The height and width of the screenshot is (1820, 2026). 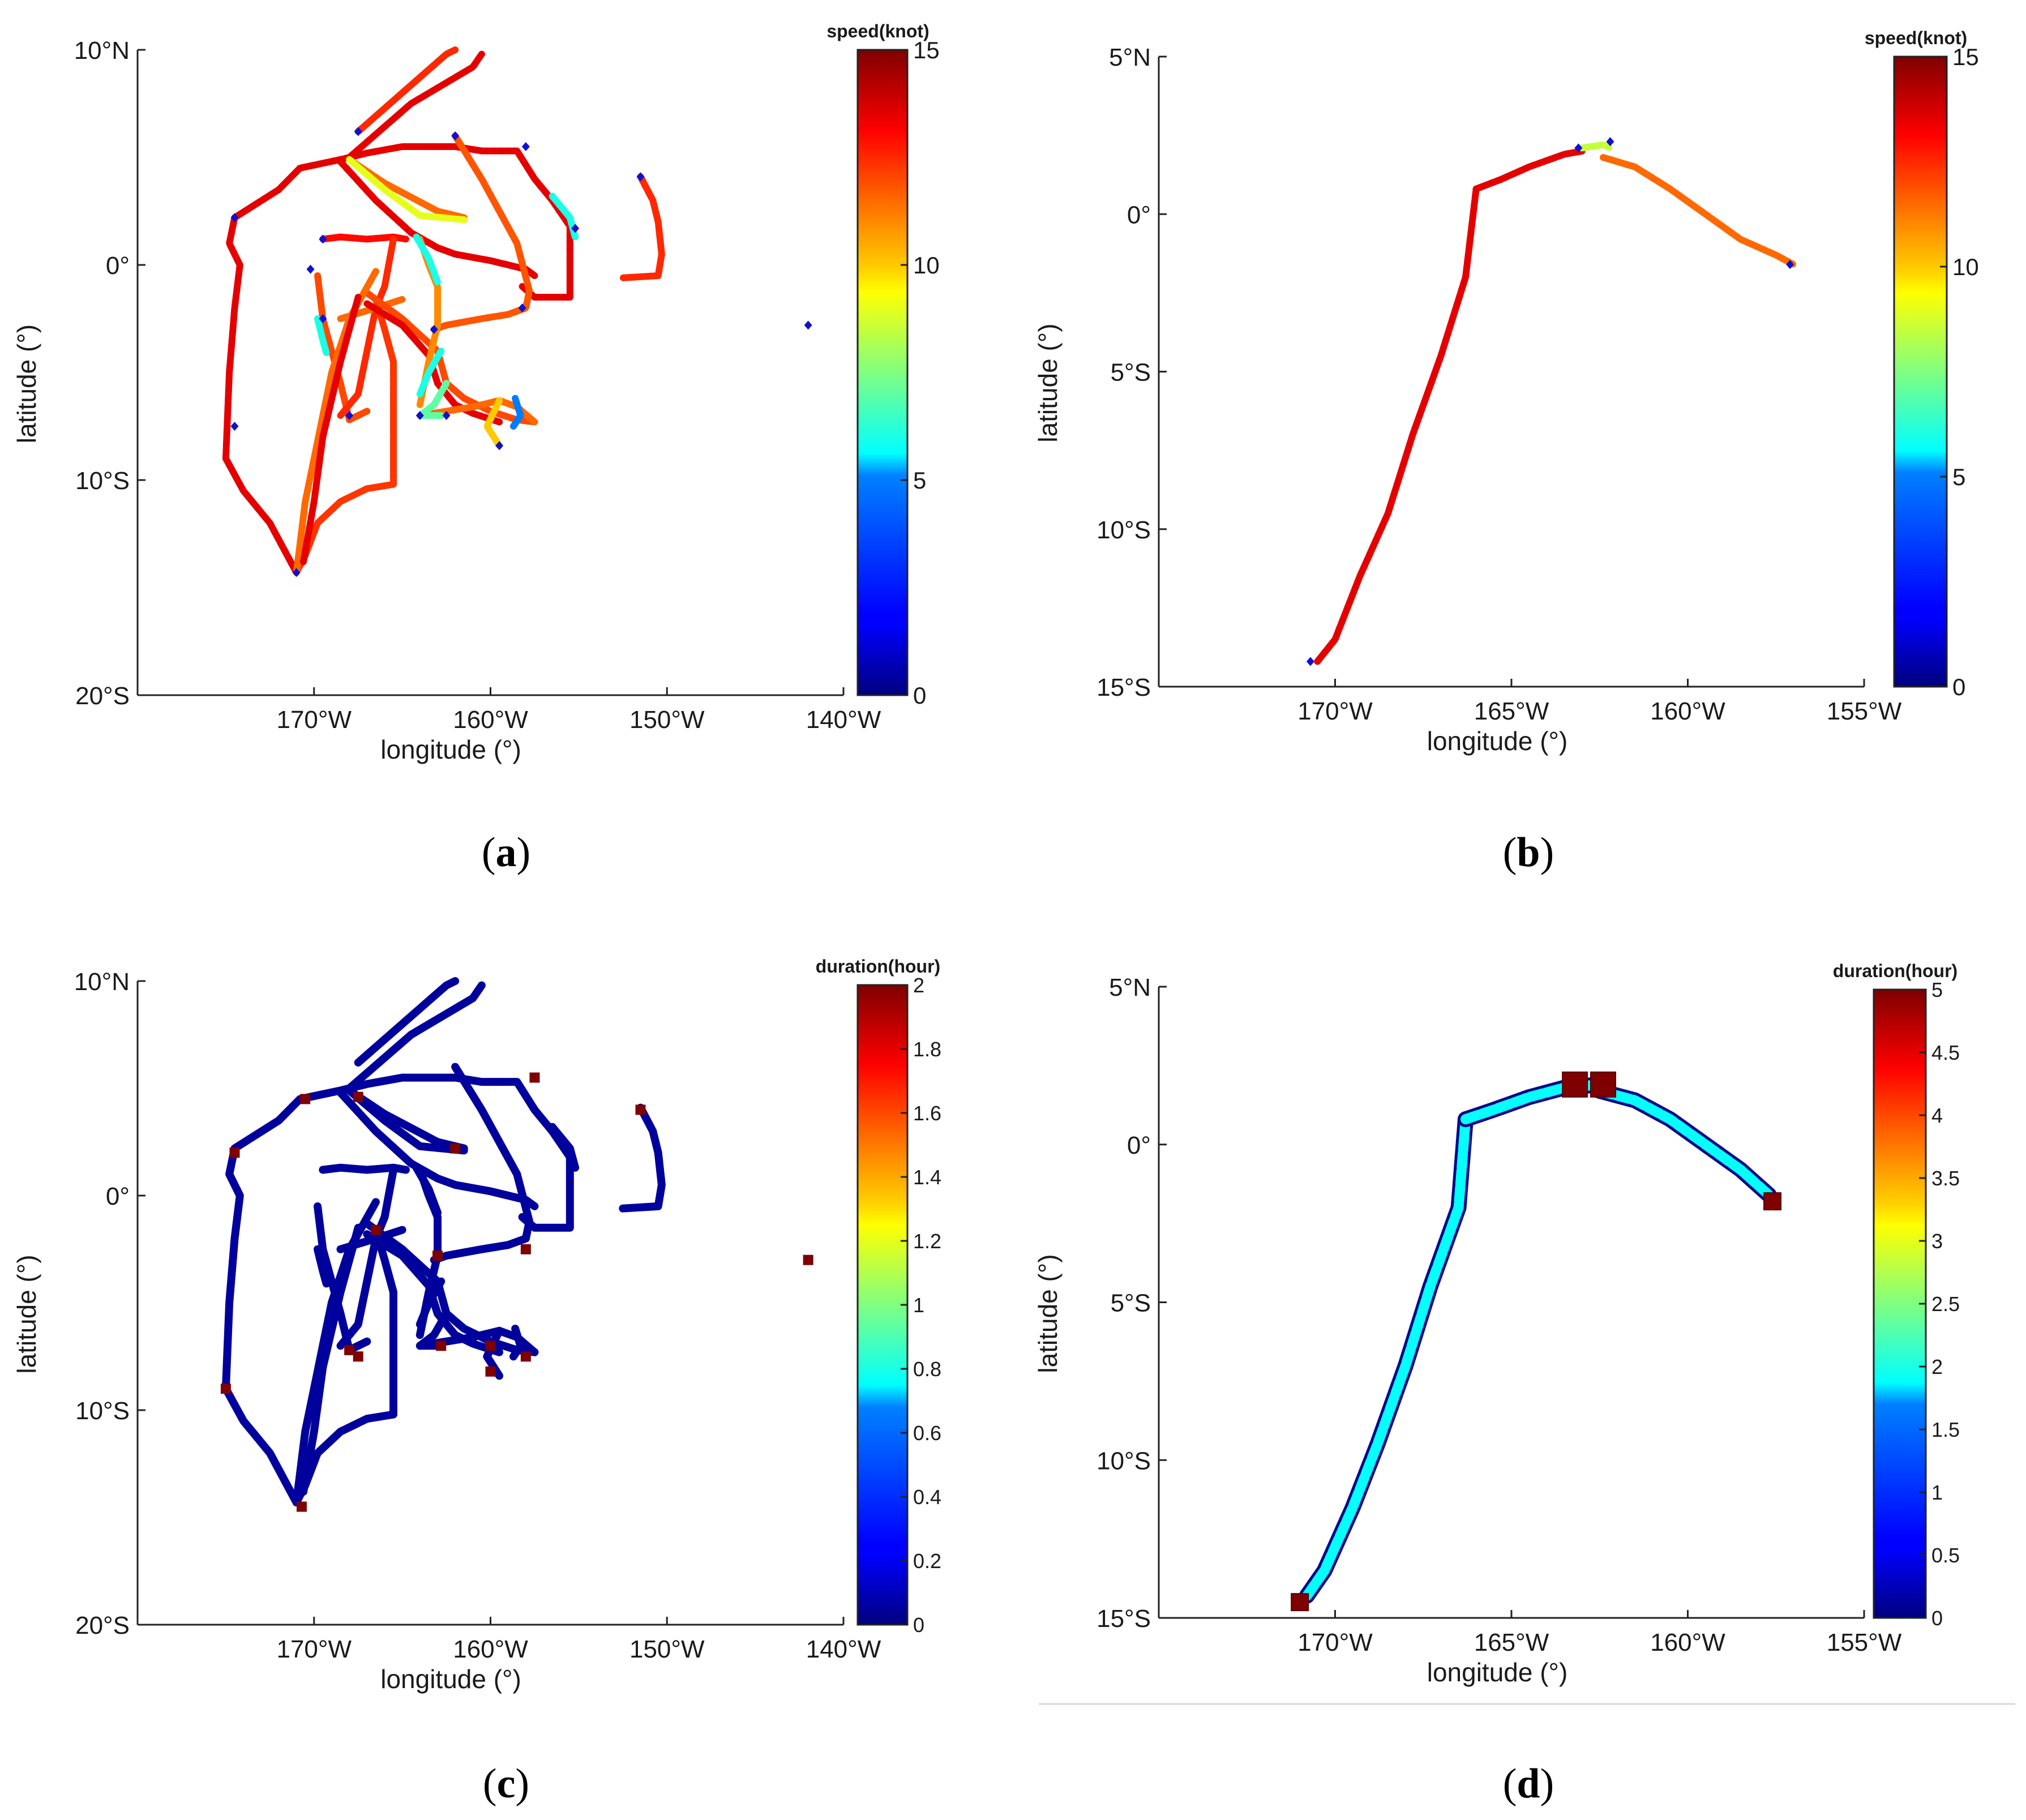 What do you see at coordinates (1945, 1052) in the screenshot?
I see `colorbar-tick-label: 4.5` at bounding box center [1945, 1052].